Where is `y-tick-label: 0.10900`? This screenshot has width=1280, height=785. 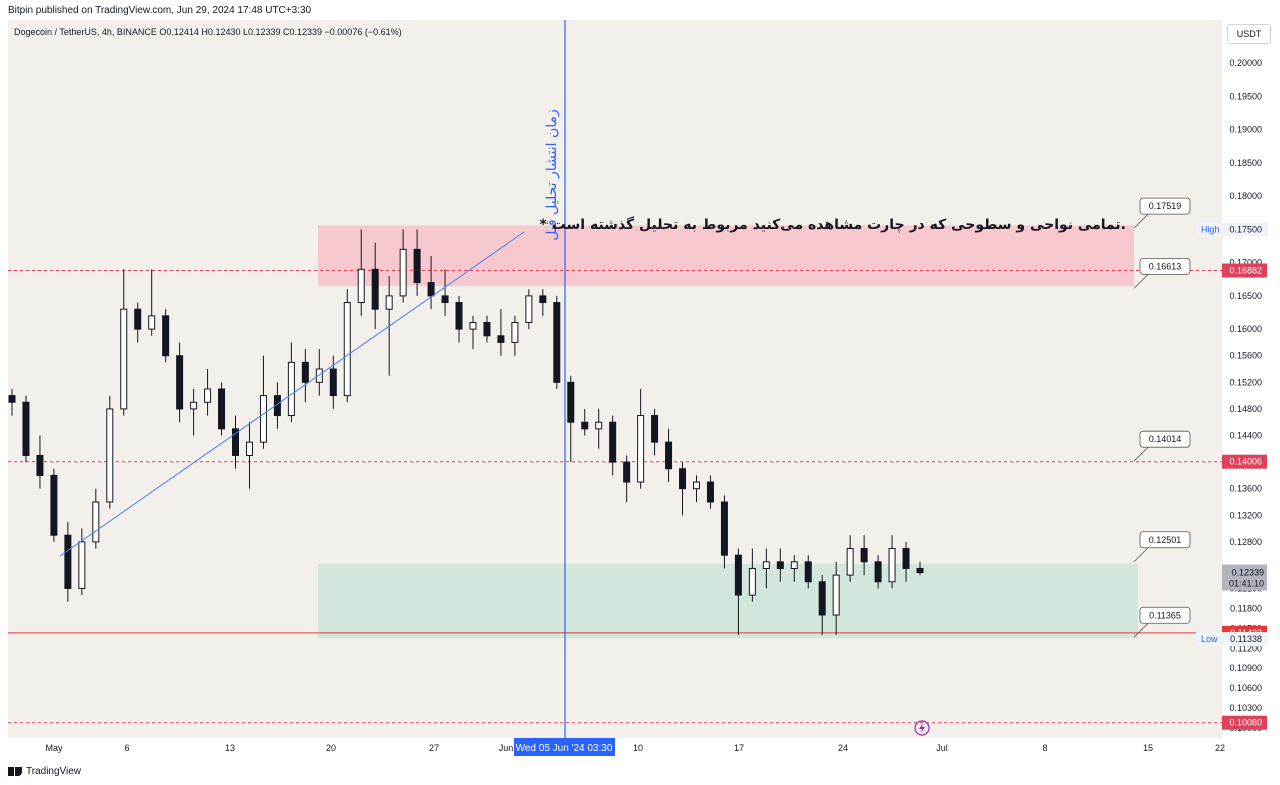
y-tick-label: 0.10900 is located at coordinates (1245, 668).